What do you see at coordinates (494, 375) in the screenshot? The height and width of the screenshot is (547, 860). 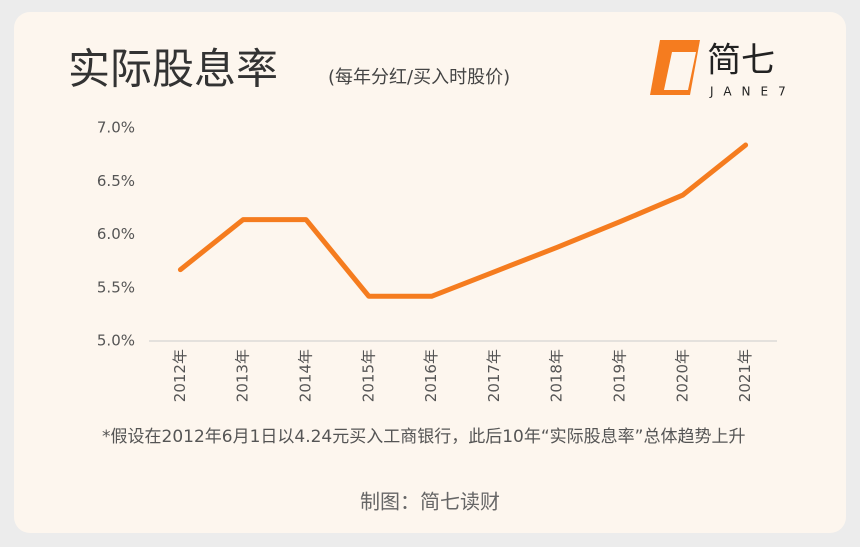 I see `x-tick-label: 2017年` at bounding box center [494, 375].